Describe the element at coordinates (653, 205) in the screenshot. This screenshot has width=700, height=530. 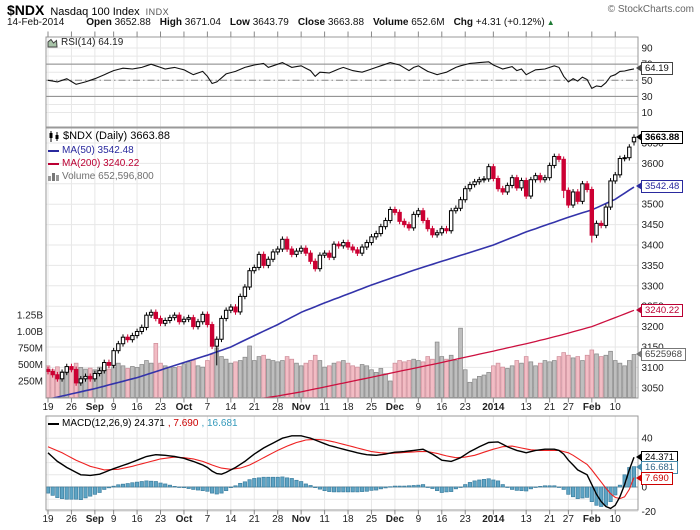
I see `price-axis-label: 3500` at that location.